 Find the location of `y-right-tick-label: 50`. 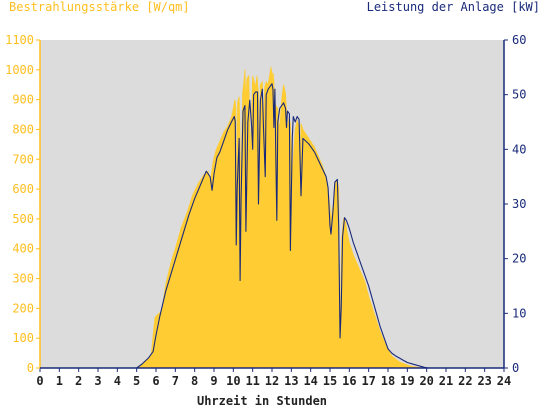

y-right-tick-label: 50 is located at coordinates (519, 95).